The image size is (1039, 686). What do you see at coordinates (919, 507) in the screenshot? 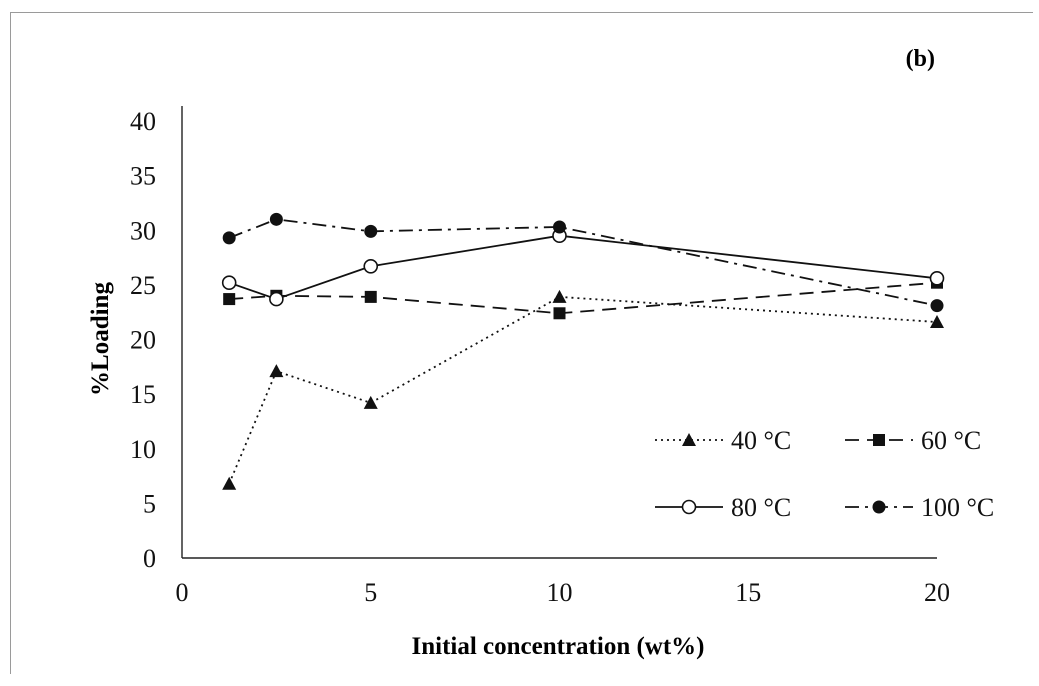
I see `legend-item: 100 °C` at bounding box center [919, 507].